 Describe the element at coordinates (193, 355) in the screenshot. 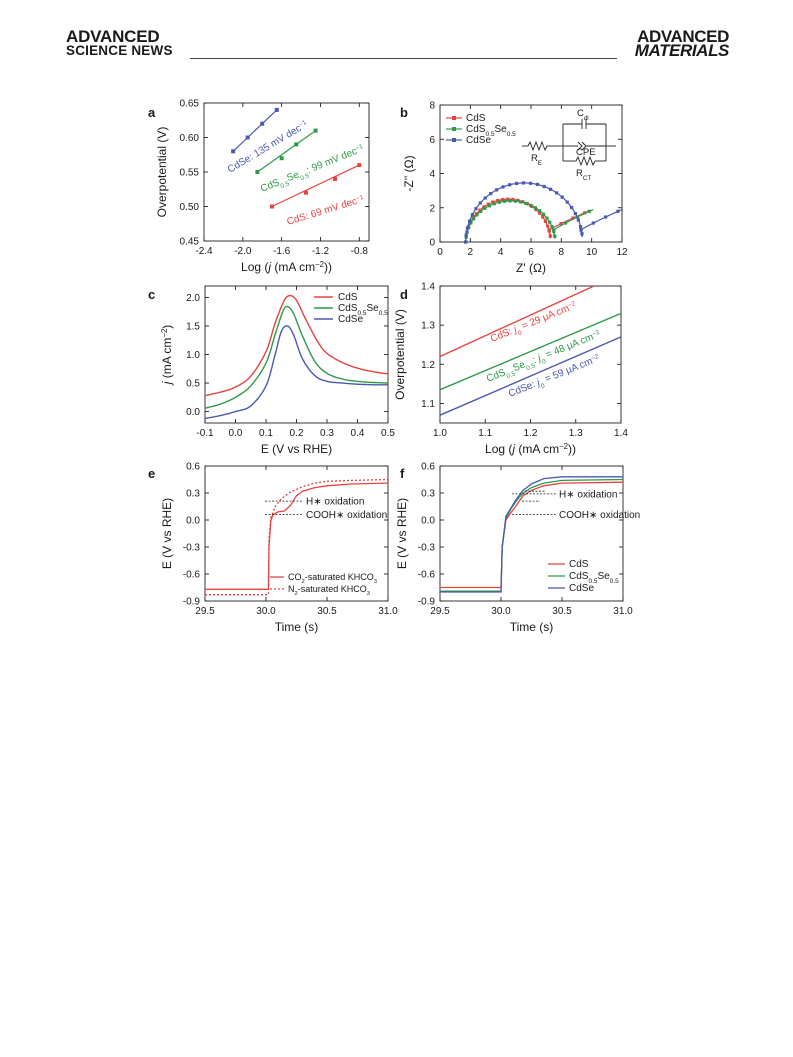

I see `y-tick-label: 1.0` at that location.